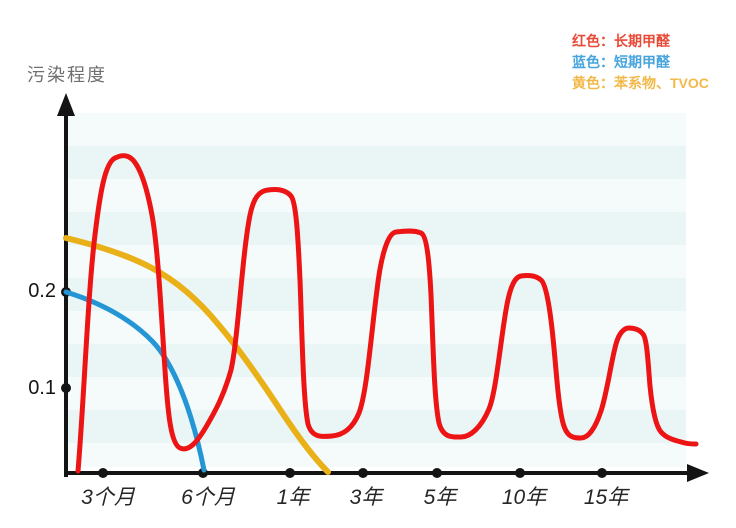  What do you see at coordinates (108, 497) in the screenshot?
I see `x-tick-label-3m: 3个月` at bounding box center [108, 497].